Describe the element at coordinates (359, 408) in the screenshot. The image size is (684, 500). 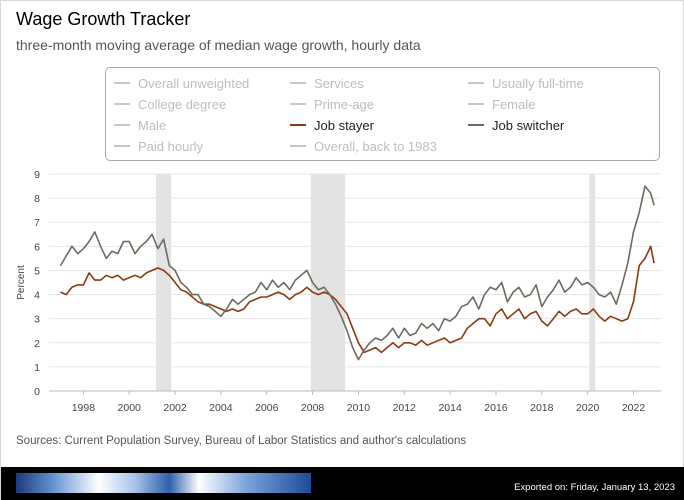
I see `x-tick-label: 2010` at that location.